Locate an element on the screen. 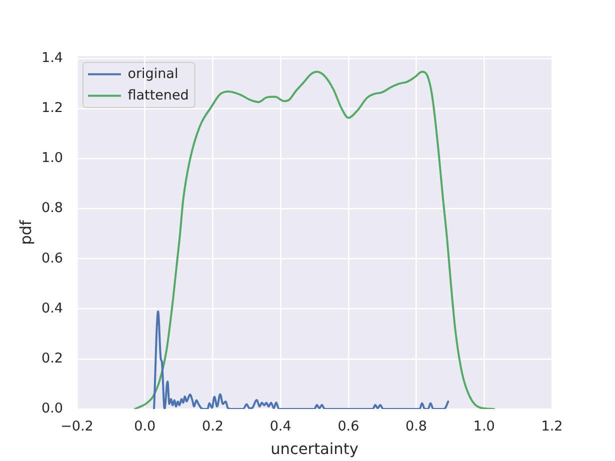  x-tick-label: 0.0 is located at coordinates (145, 426).